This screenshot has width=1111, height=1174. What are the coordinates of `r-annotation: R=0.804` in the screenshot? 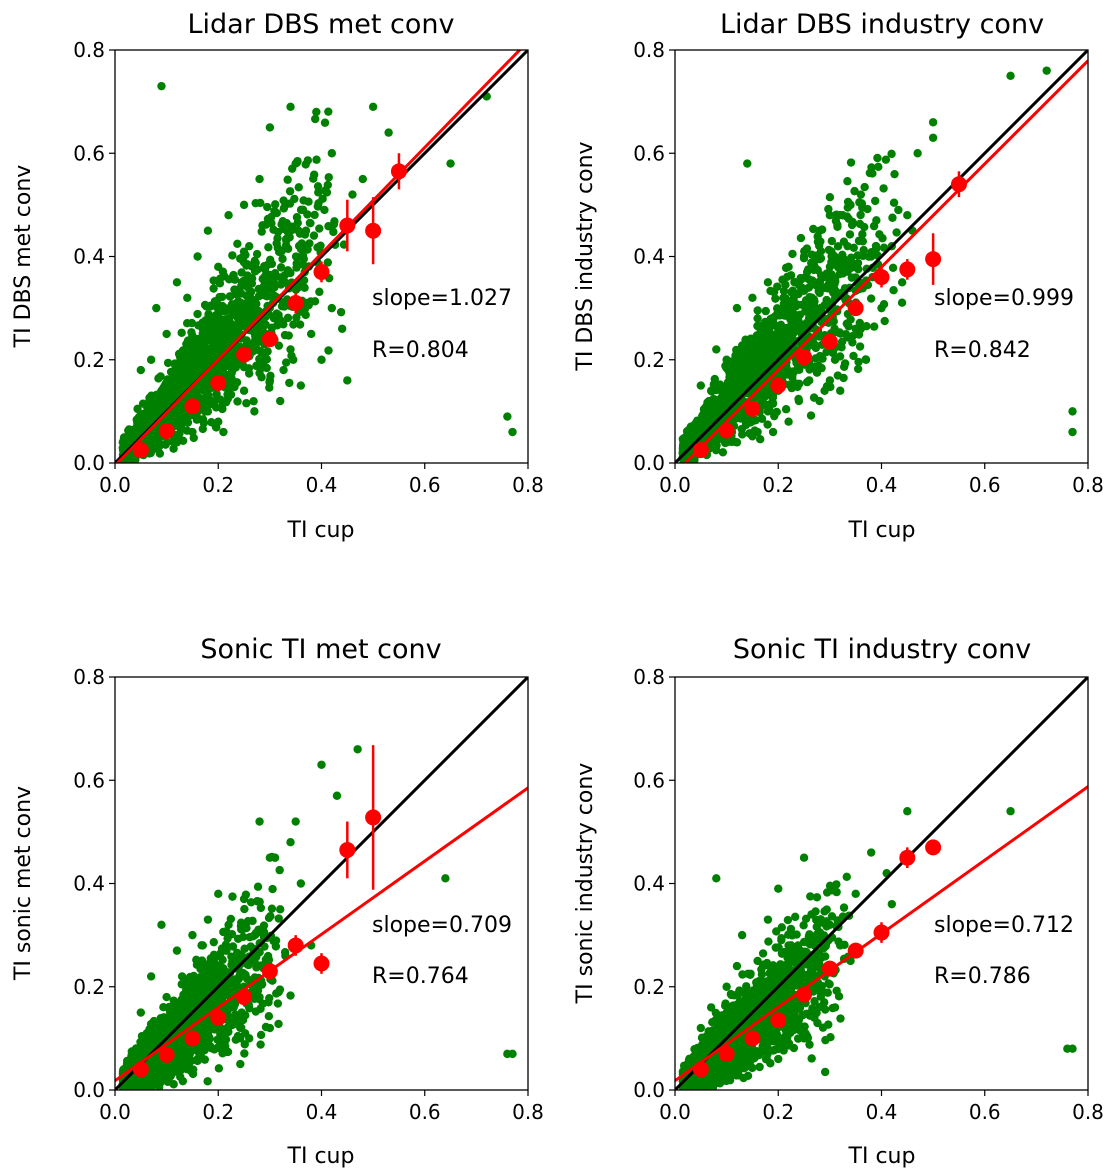 It's located at (420, 350).